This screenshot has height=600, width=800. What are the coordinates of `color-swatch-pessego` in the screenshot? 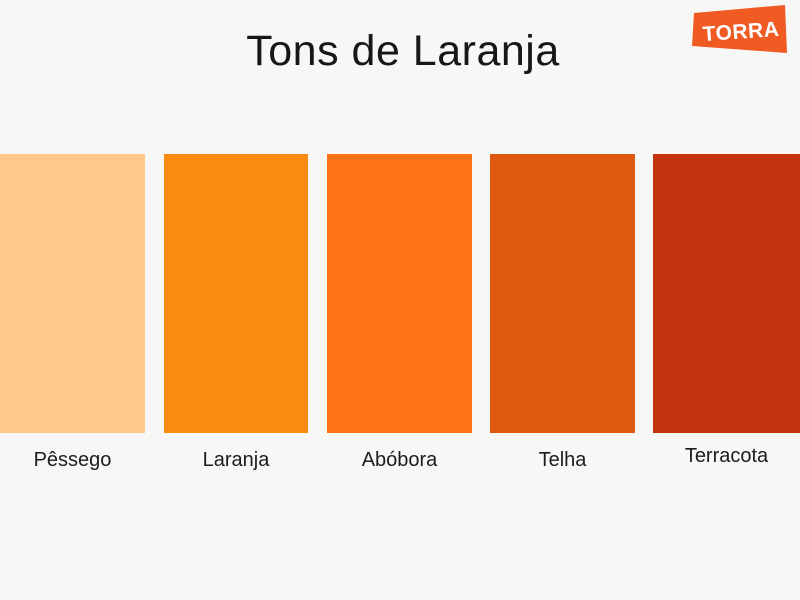 It's located at (72, 293).